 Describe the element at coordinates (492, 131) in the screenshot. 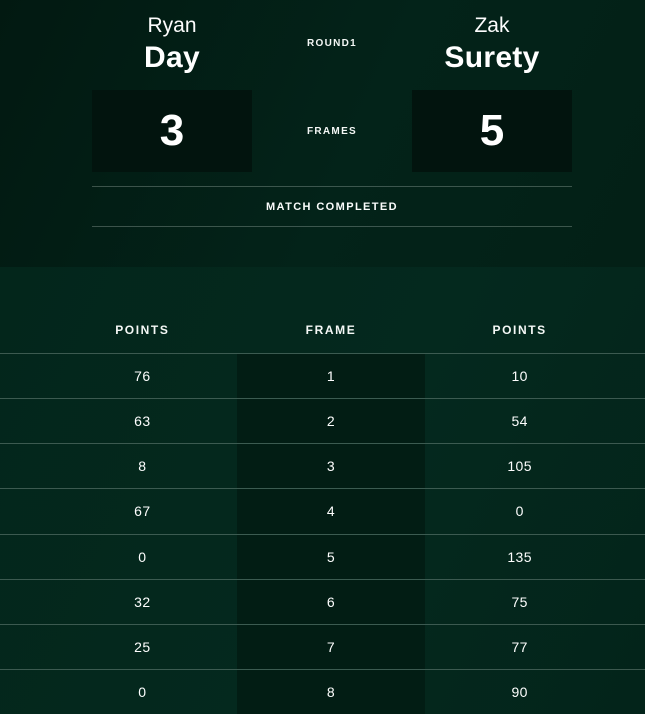

I see `away-frames-score: 5` at that location.